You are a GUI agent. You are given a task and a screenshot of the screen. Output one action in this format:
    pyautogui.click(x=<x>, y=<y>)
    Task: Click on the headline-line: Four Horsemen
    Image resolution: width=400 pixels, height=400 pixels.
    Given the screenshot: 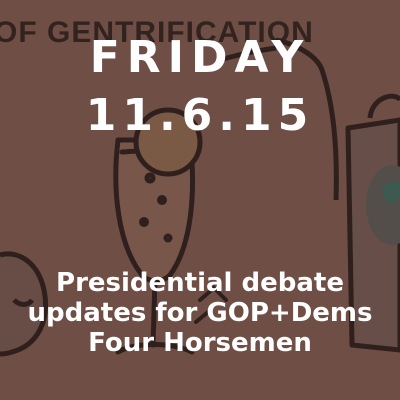 What is the action you would take?
    pyautogui.click(x=200, y=343)
    